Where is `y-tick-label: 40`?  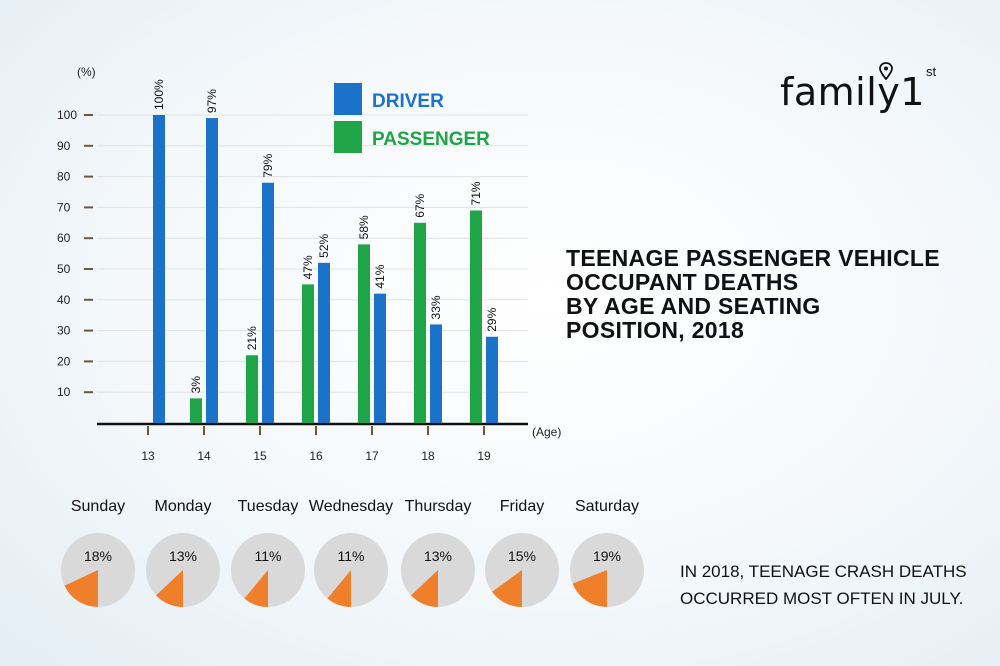 y-tick-label: 40 is located at coordinates (64, 300).